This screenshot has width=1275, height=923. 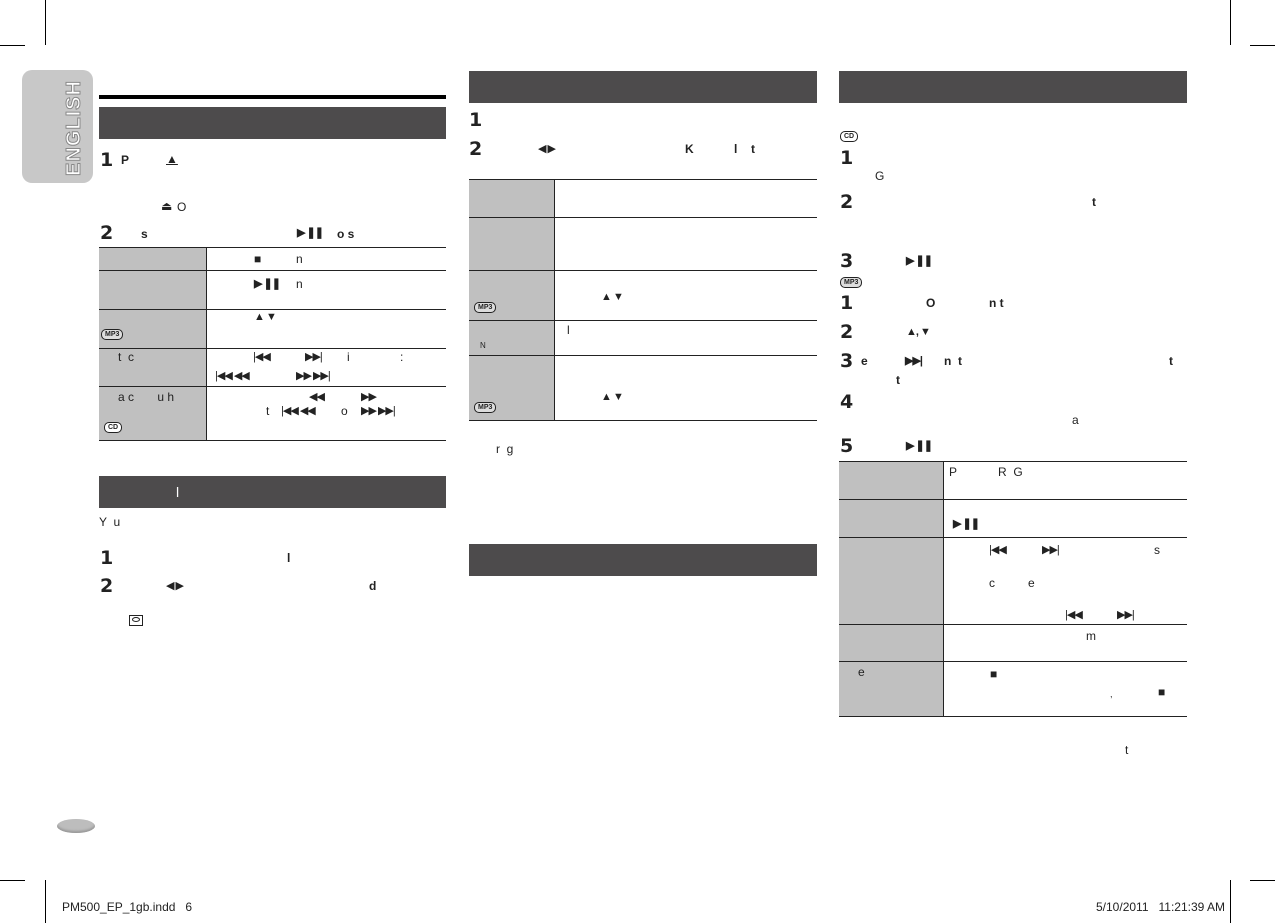 I want to click on table-cell-text: :, so click(x=402, y=357).